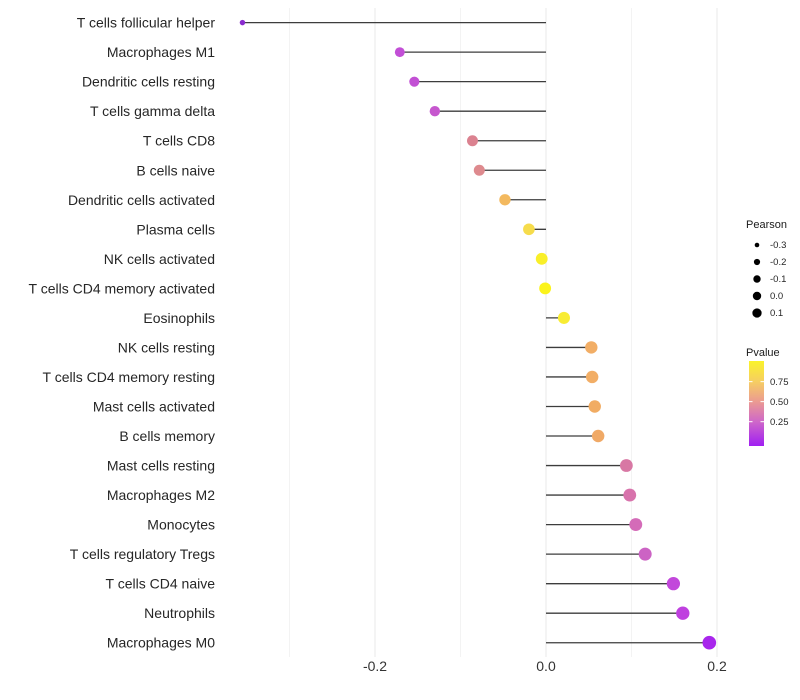 The image size is (800, 700). I want to click on x-axis-tick-label: -0.2, so click(375, 666).